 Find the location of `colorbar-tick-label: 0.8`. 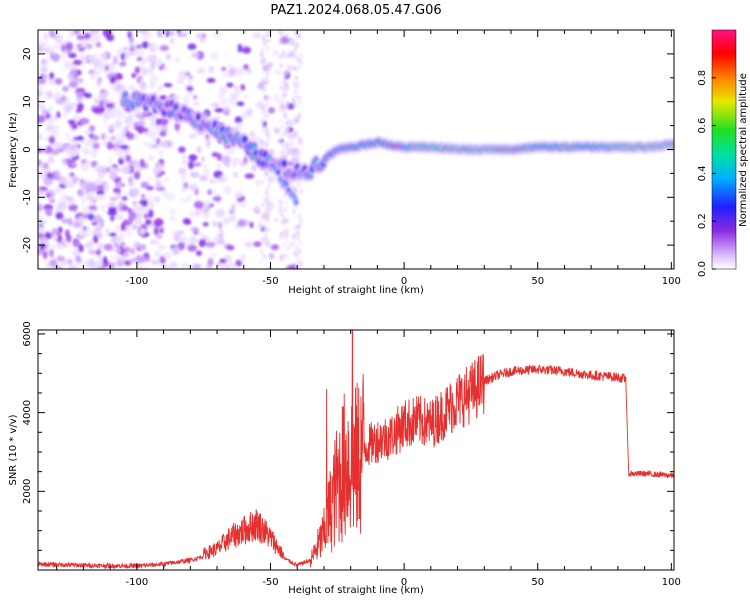

colorbar-tick-label: 0.8 is located at coordinates (702, 78).